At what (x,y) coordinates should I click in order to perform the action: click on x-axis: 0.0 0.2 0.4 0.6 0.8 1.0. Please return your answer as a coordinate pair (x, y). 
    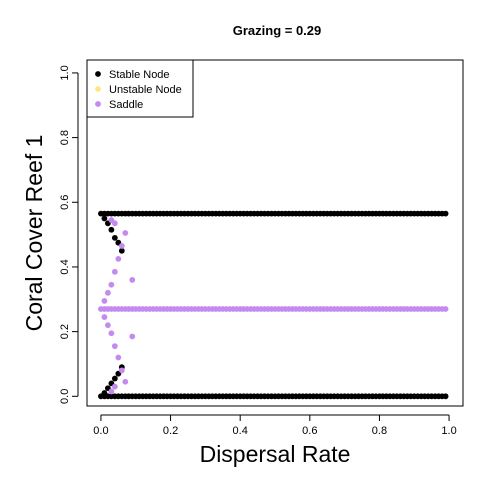
    Looking at the image, I should click on (275, 425).